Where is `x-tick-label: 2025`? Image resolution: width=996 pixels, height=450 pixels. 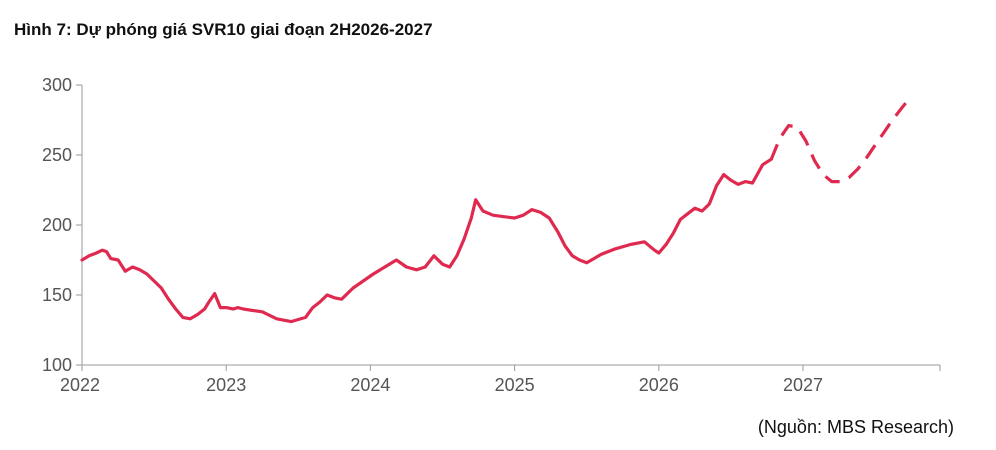 x-tick-label: 2025 is located at coordinates (515, 385).